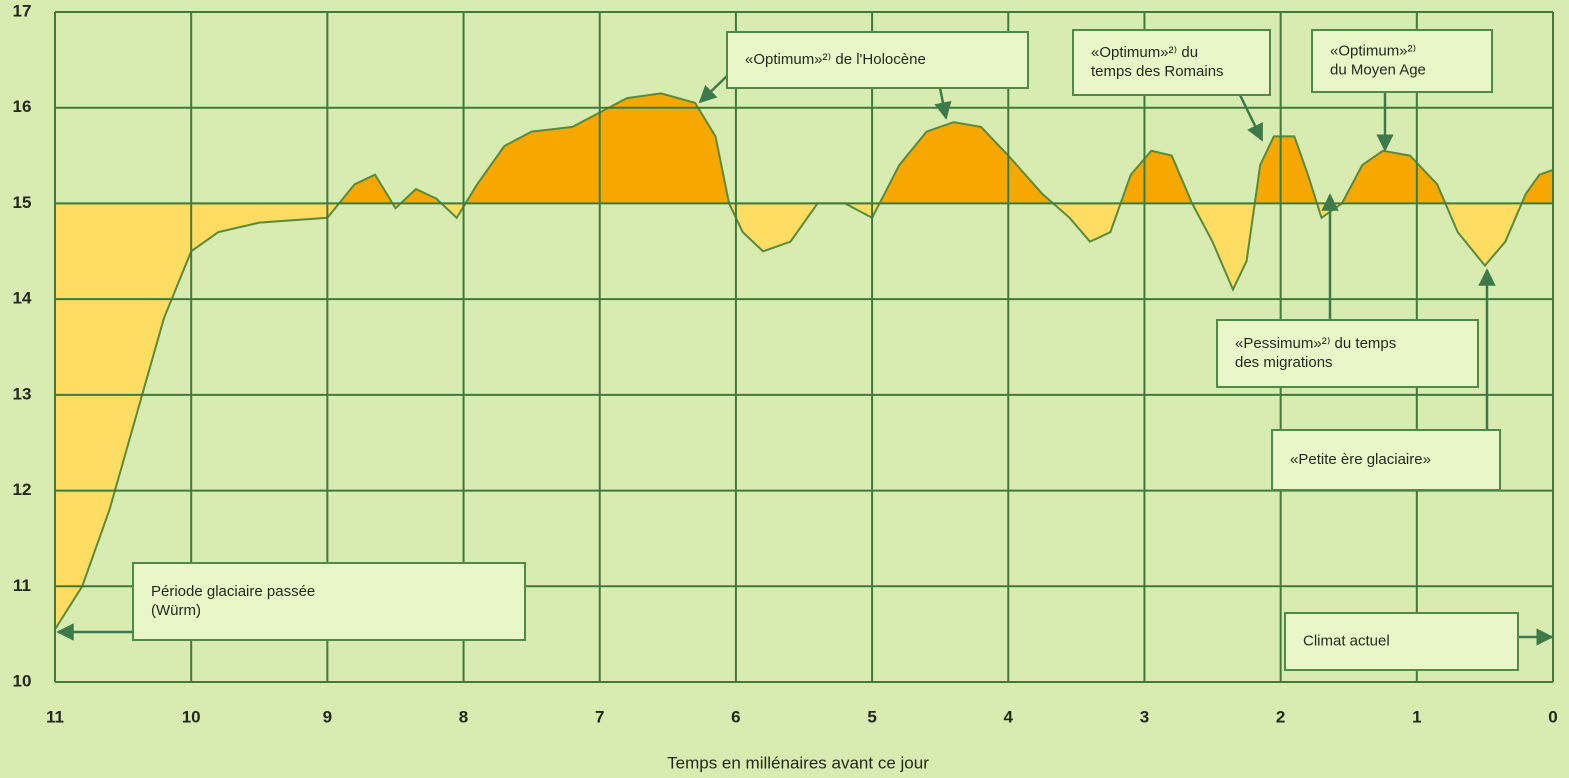 The height and width of the screenshot is (778, 1569). Describe the element at coordinates (191, 716) in the screenshot. I see `x-tick-label: 10` at that location.